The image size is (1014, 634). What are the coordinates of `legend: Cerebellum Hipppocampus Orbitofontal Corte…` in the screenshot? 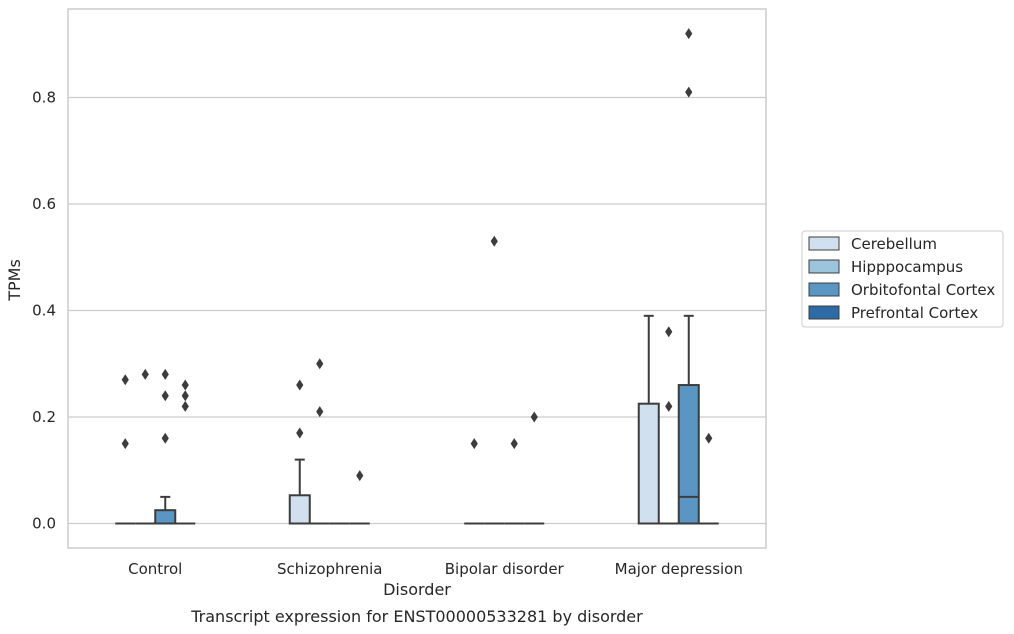 It's located at (902, 279).